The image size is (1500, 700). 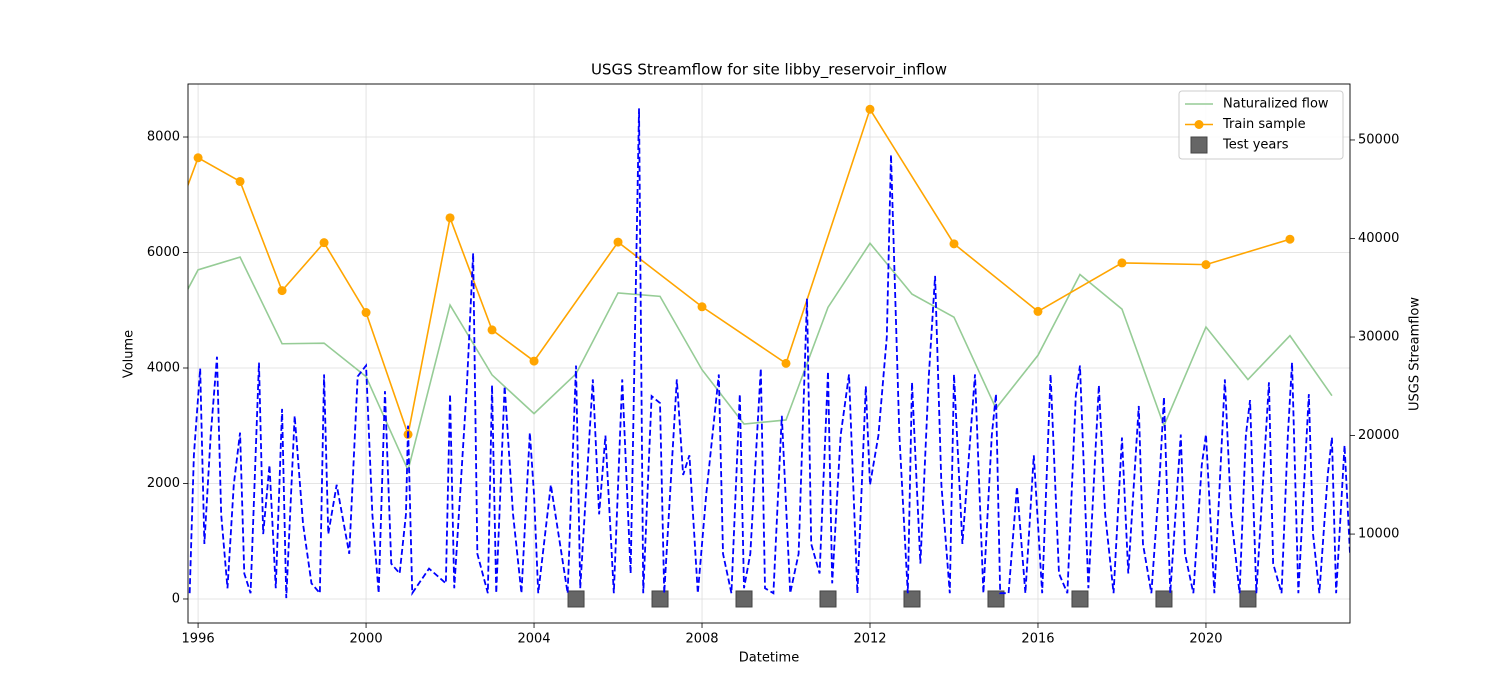 What do you see at coordinates (163, 483) in the screenshot?
I see `y-tick-label: 2000` at bounding box center [163, 483].